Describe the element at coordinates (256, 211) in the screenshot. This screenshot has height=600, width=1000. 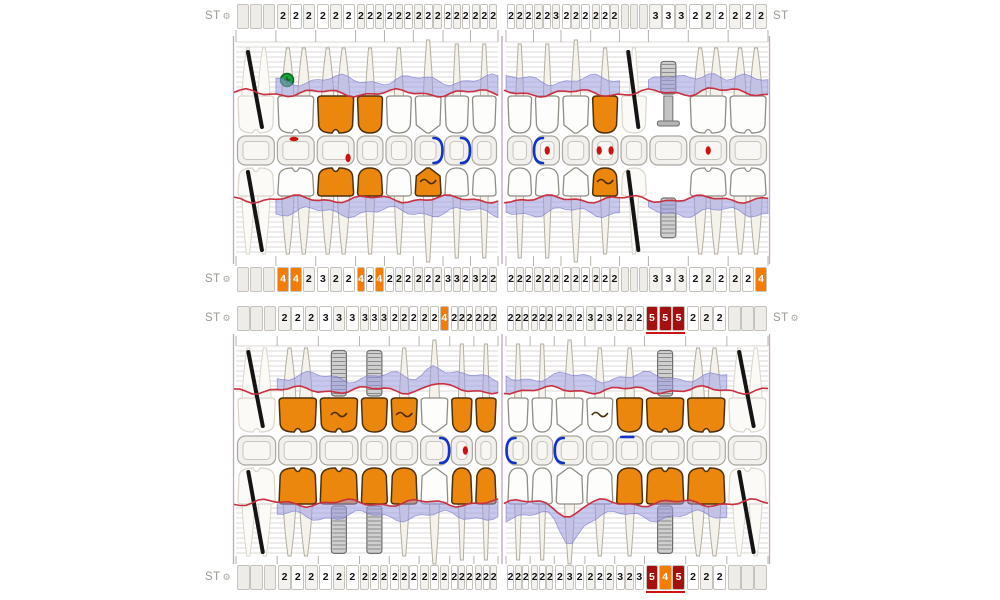
I see `tooth-18-palatal` at that location.